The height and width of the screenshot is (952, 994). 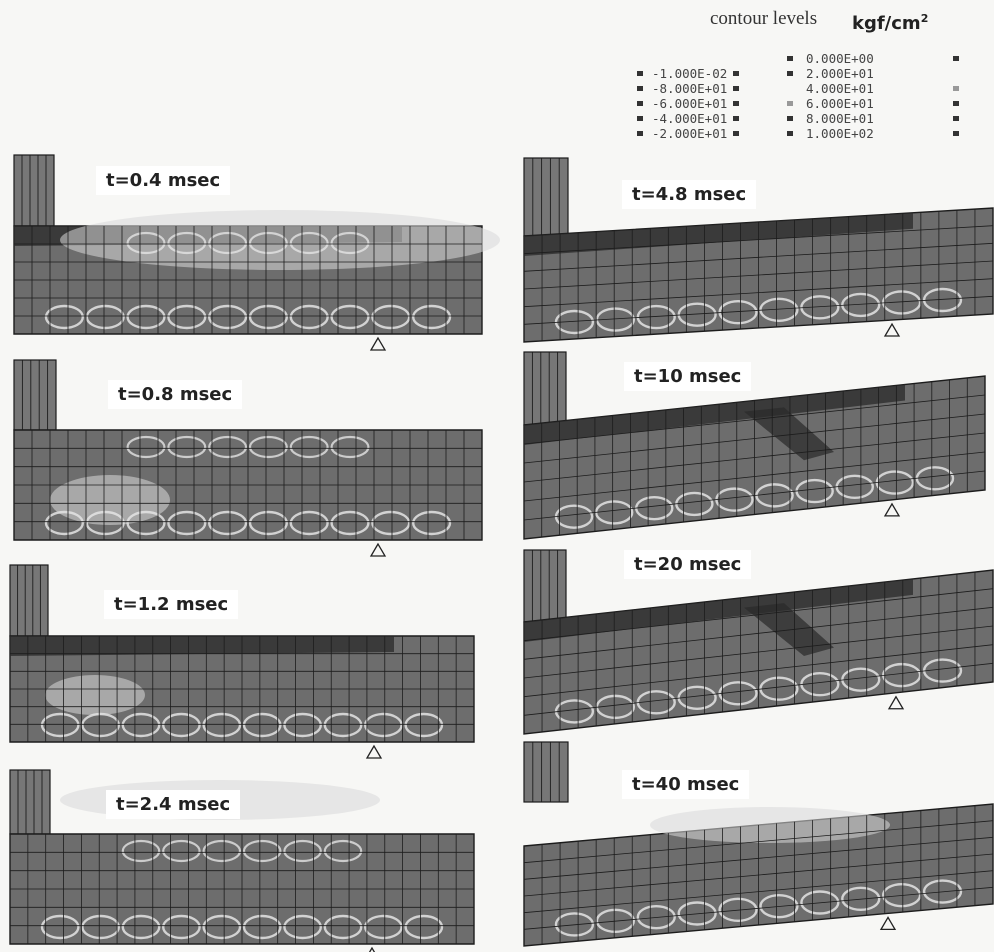 What do you see at coordinates (690, 133) in the screenshot?
I see `legend-level: -2.000E+01` at bounding box center [690, 133].